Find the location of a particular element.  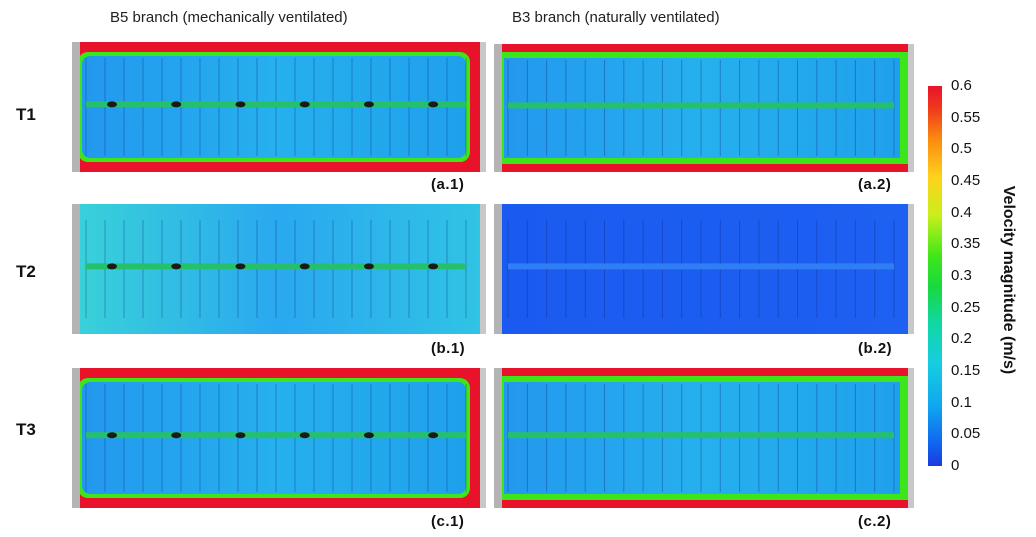

velocity-panel-c1 is located at coordinates (279, 438).